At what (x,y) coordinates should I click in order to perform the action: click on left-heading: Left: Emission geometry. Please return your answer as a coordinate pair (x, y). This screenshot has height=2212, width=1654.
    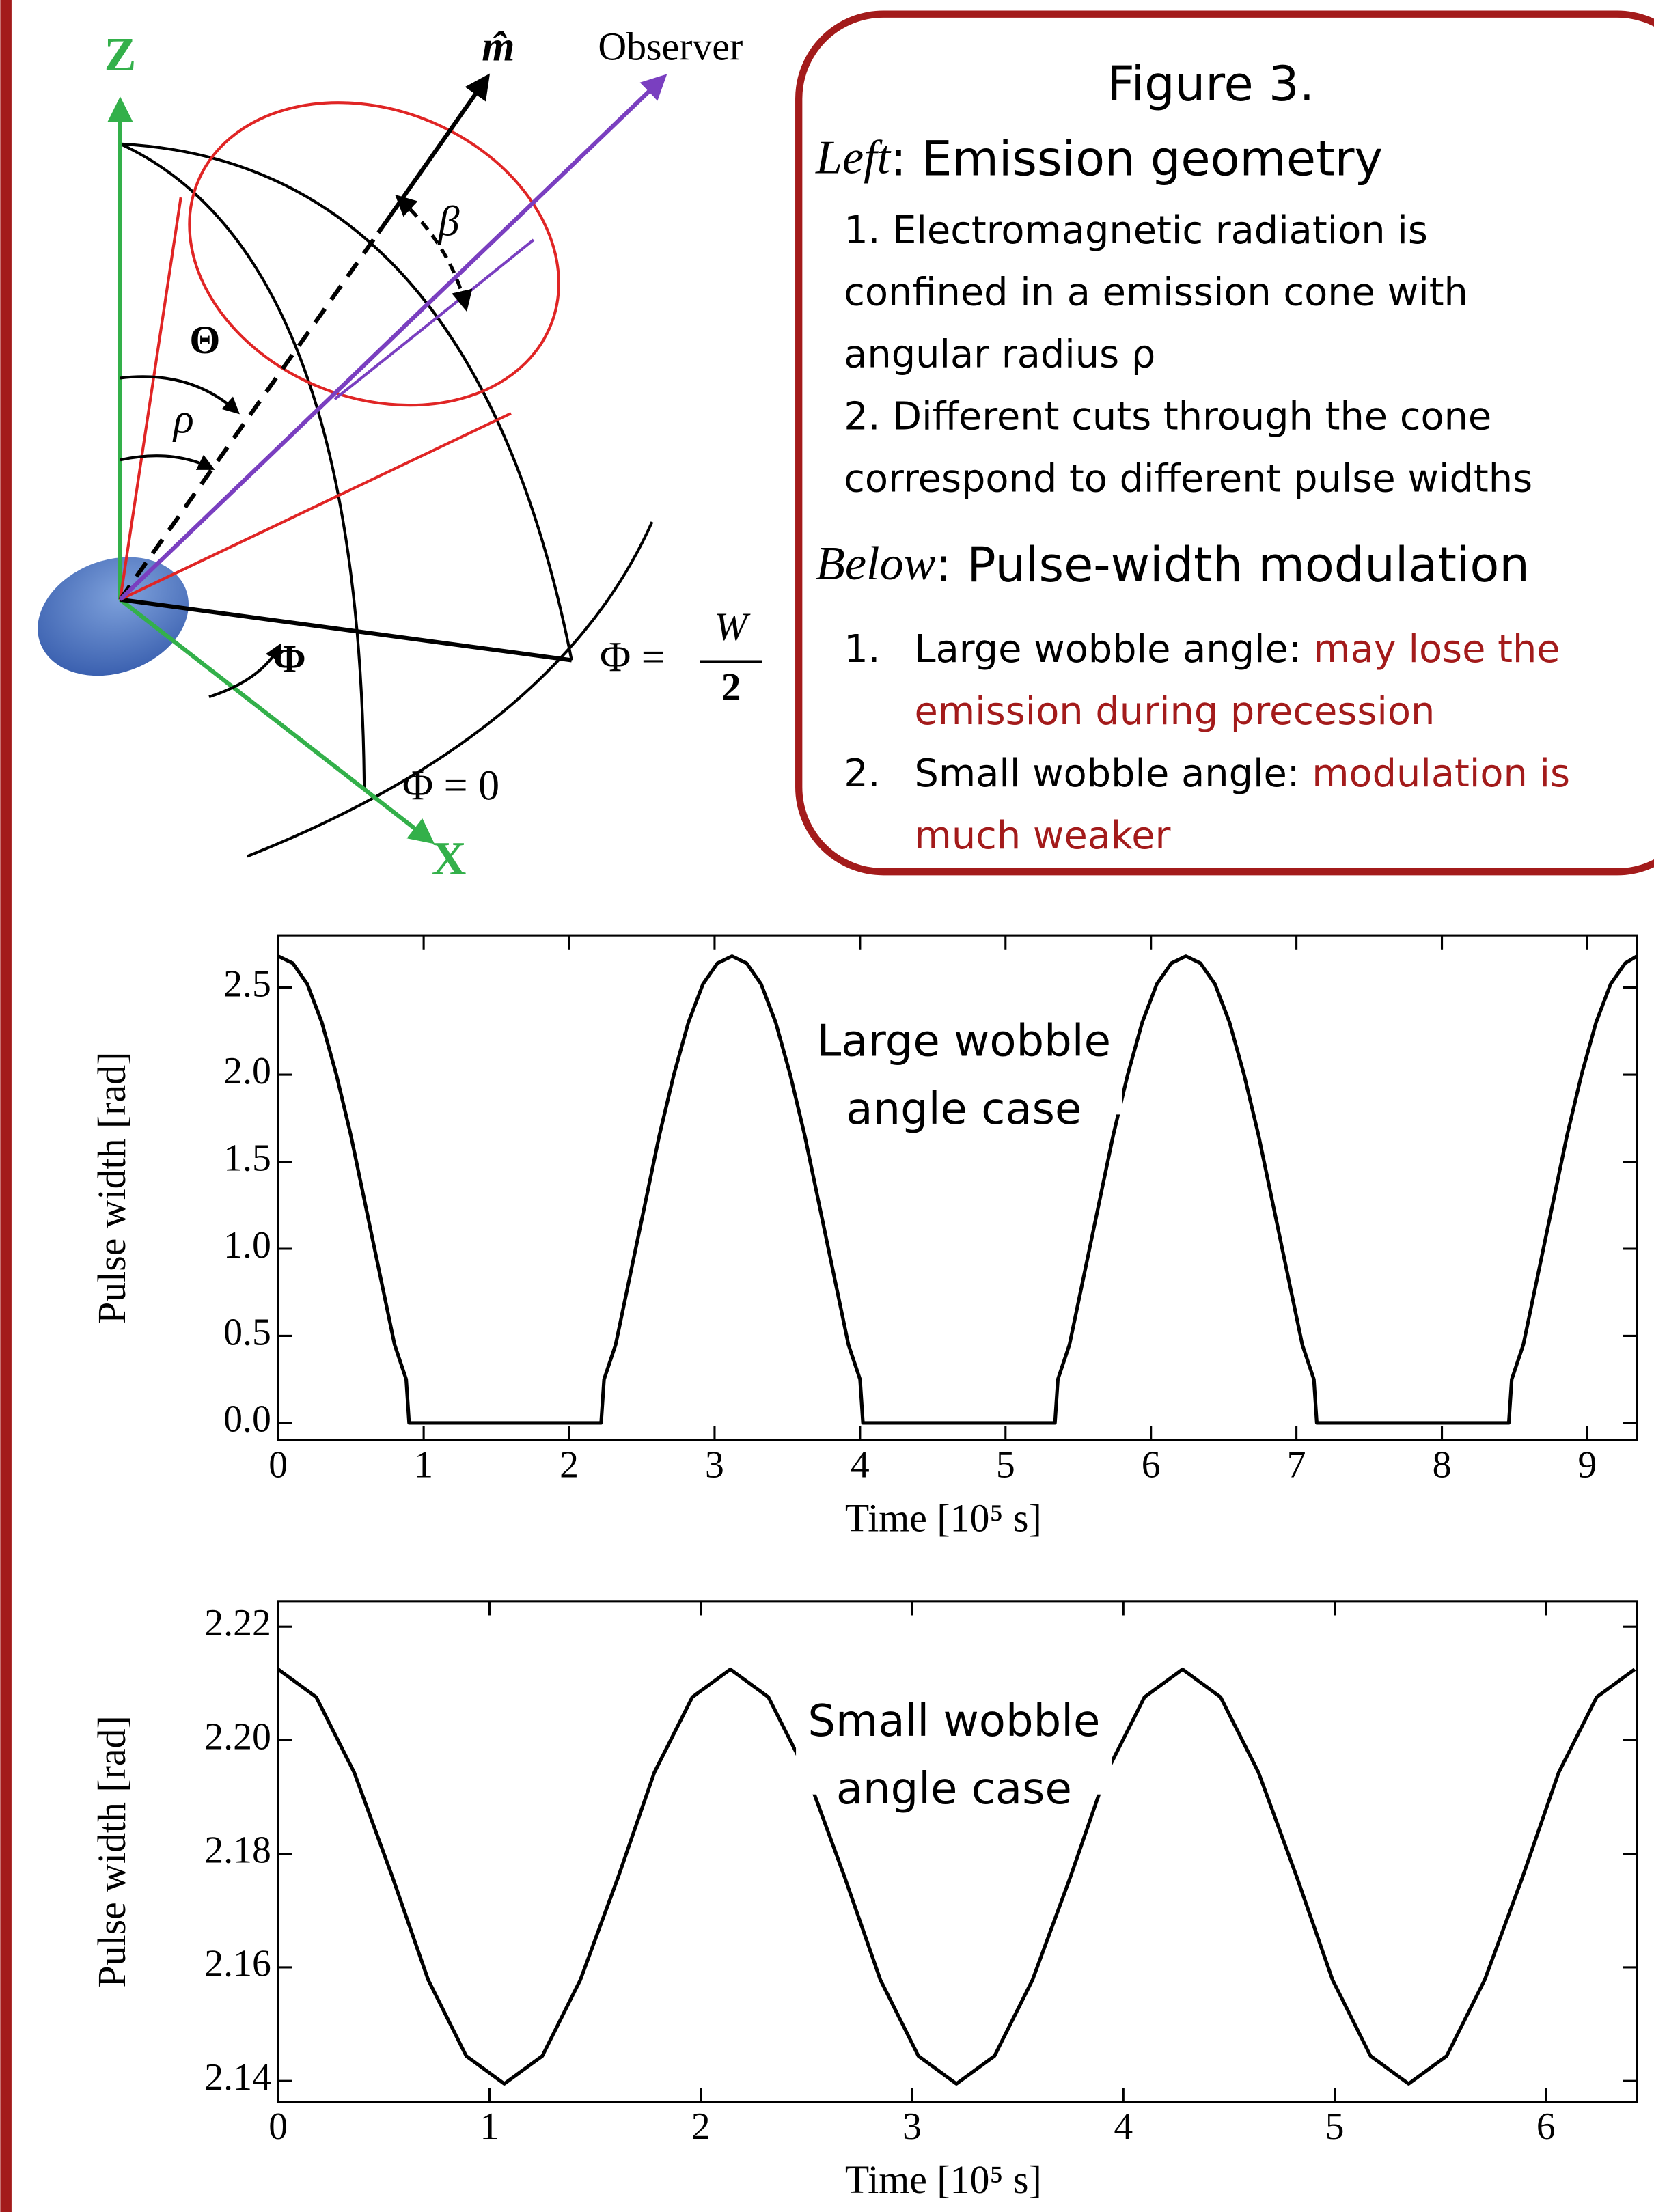
    Looking at the image, I should click on (1099, 159).